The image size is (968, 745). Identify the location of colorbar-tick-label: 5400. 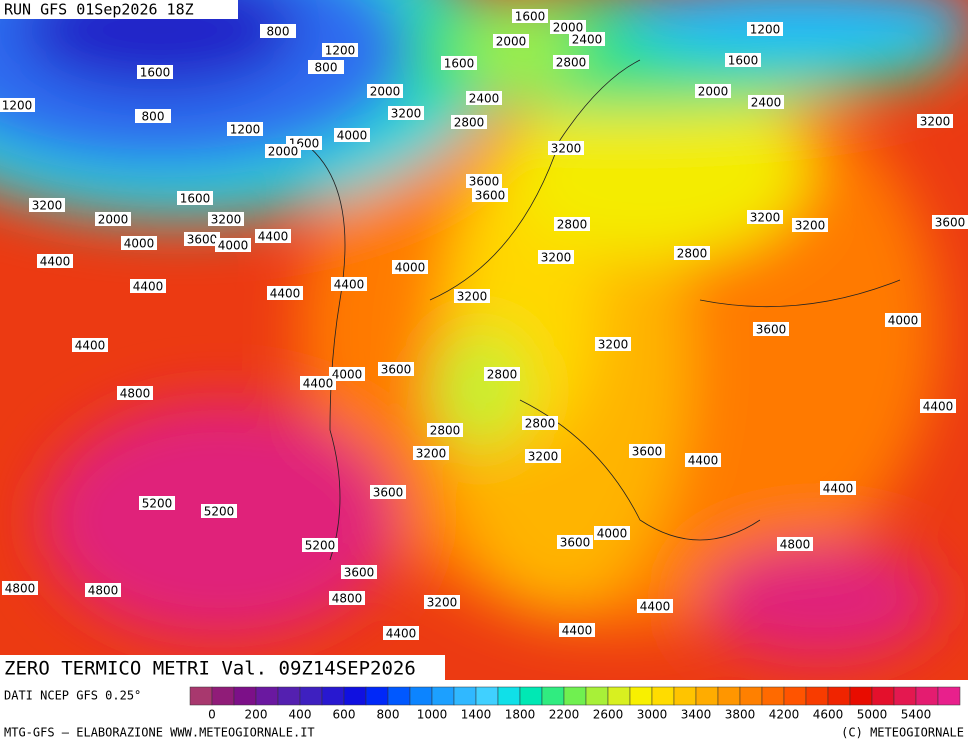
(916, 715).